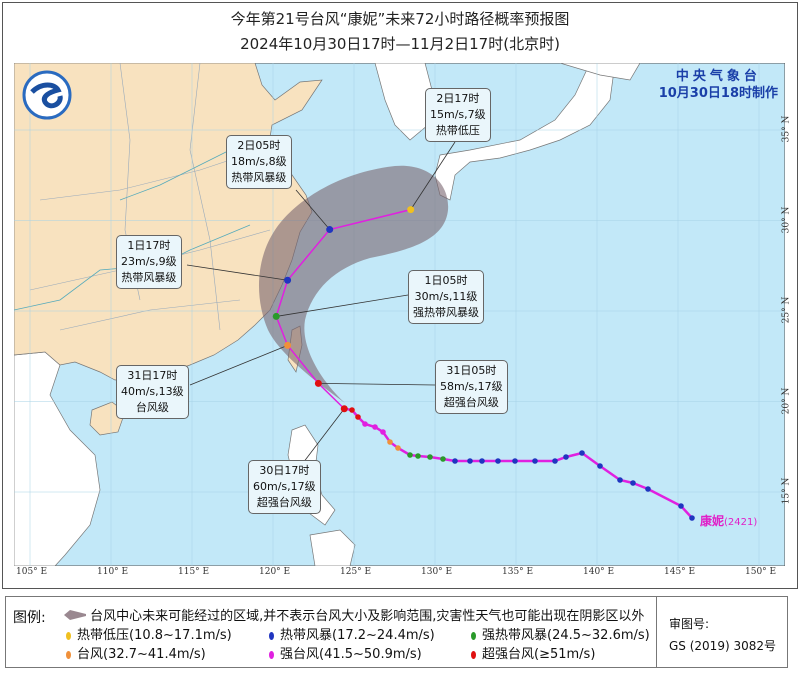  I want to click on legend-label: 强热带风暴(24.5~32.6m/s), so click(566, 635).